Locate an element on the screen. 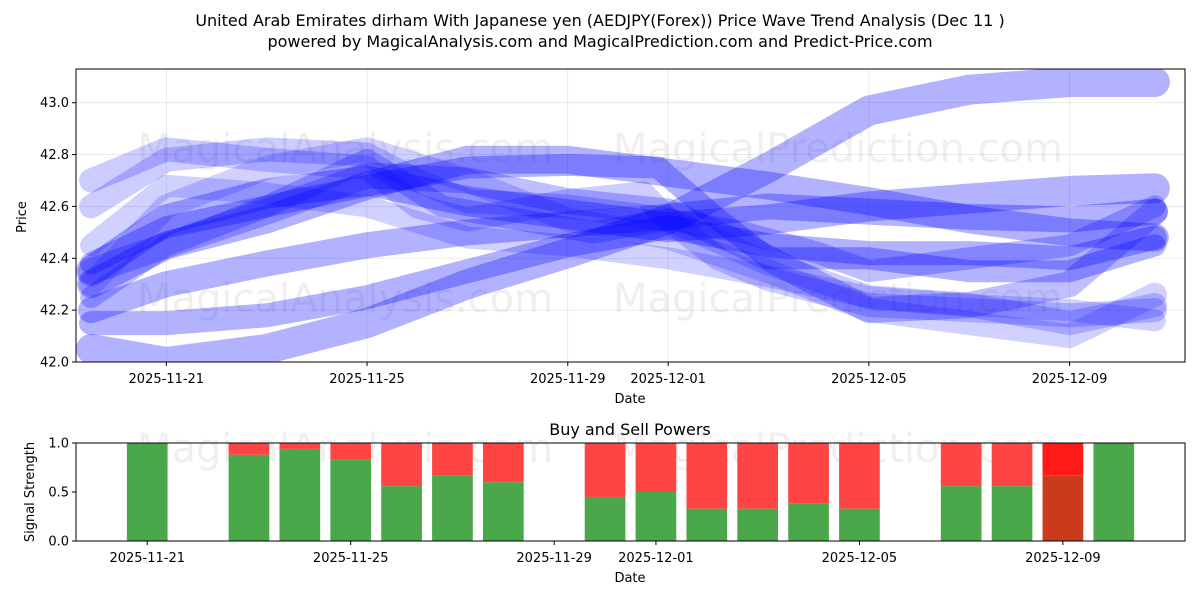  signal-y-ticks: 0.0 0.5 1.0 is located at coordinates (62, 493).